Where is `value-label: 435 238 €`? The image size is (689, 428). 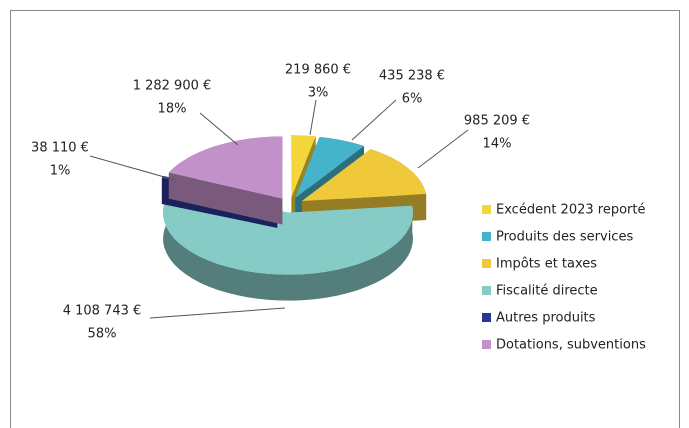 value-label: 435 238 € is located at coordinates (412, 76).